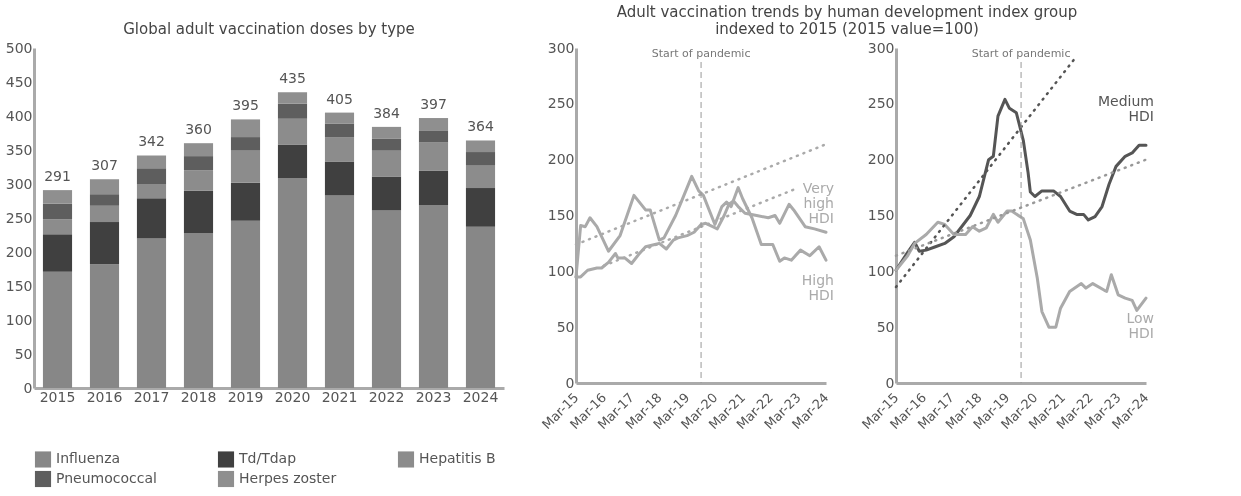  I want to click on total-label: 397, so click(433, 104).